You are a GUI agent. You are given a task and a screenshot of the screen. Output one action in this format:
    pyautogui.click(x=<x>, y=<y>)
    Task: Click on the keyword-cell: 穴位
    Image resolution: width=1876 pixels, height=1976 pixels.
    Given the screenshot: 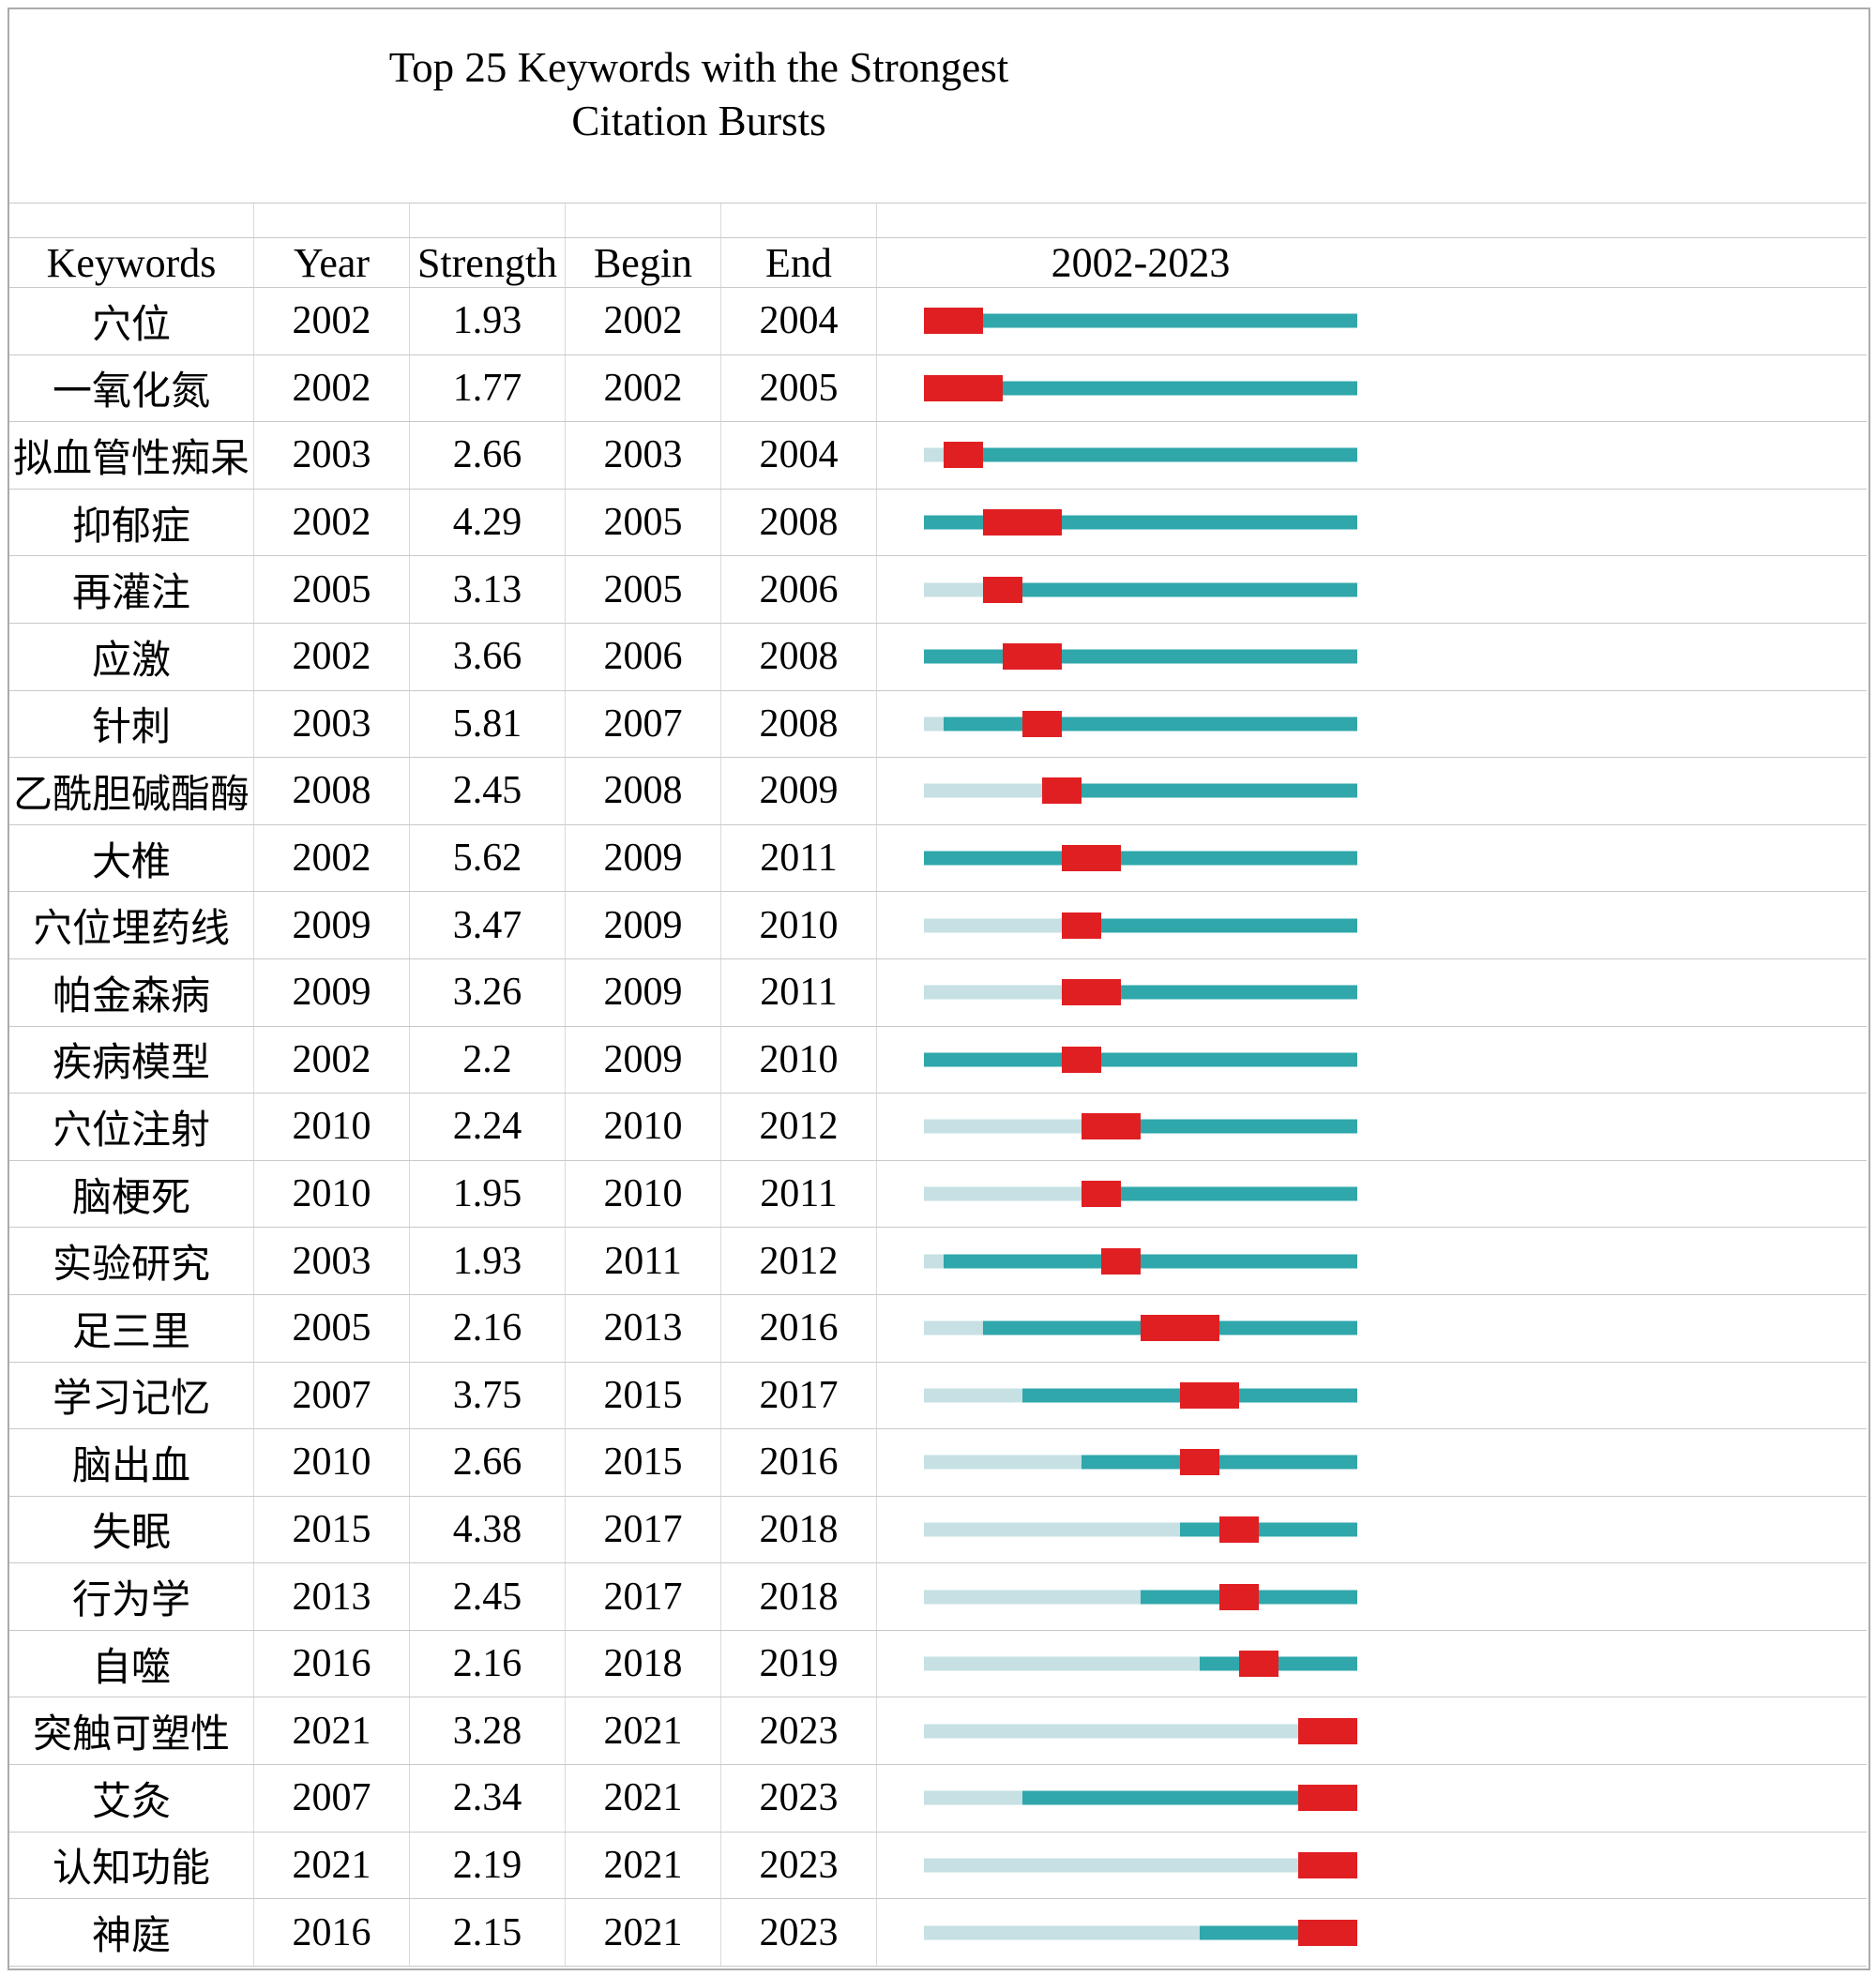 What is the action you would take?
    pyautogui.click(x=131, y=321)
    